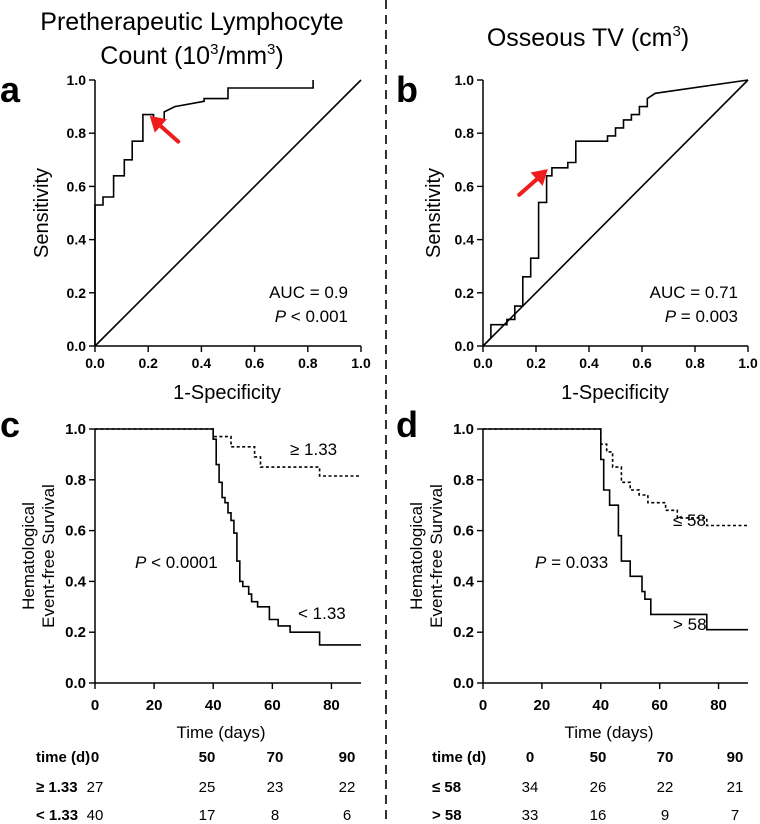 This screenshot has width=760, height=824. Describe the element at coordinates (459, 757) in the screenshot. I see `risk-header-label: time (d)` at that location.